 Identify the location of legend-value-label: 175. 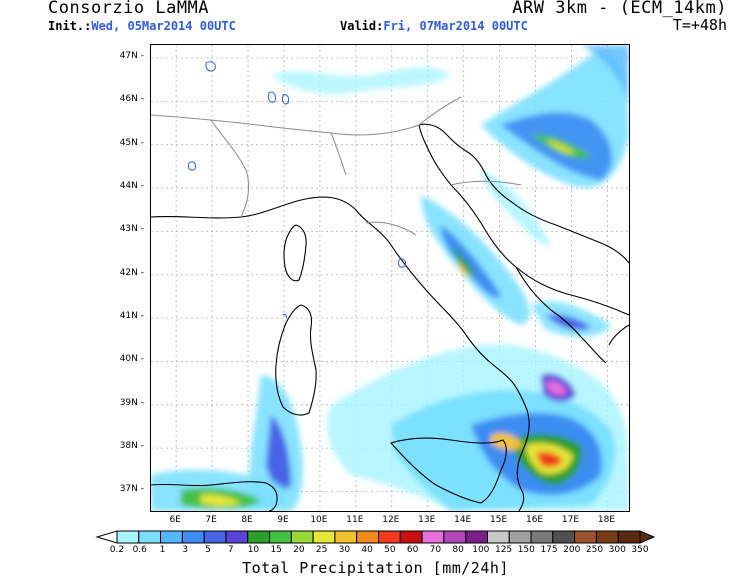
(549, 550).